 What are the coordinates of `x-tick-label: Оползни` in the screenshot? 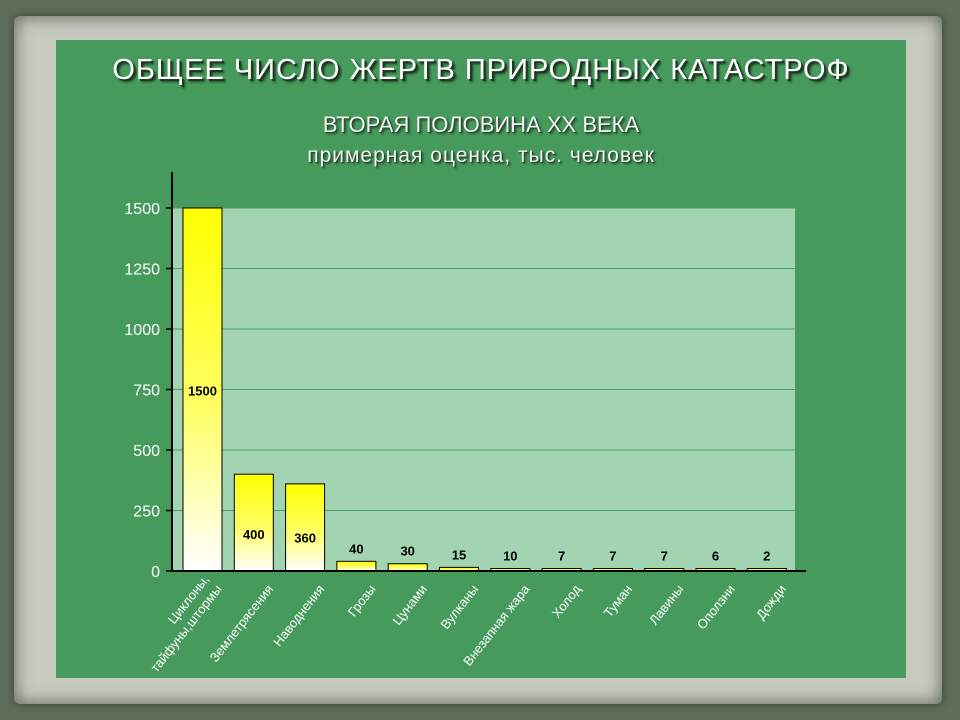 It's located at (716, 607).